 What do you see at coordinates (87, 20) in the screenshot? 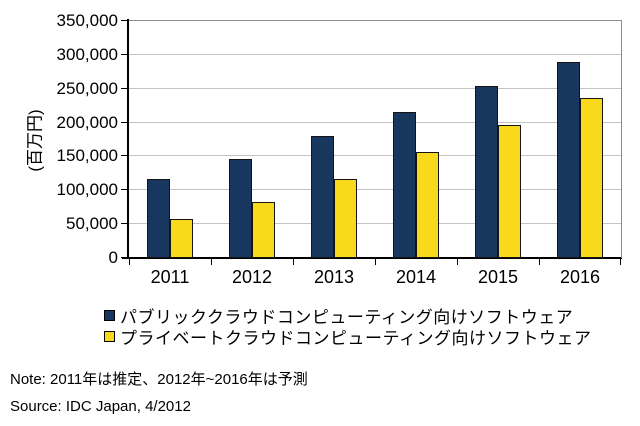
I see `y-tick-label: 350,000` at bounding box center [87, 20].